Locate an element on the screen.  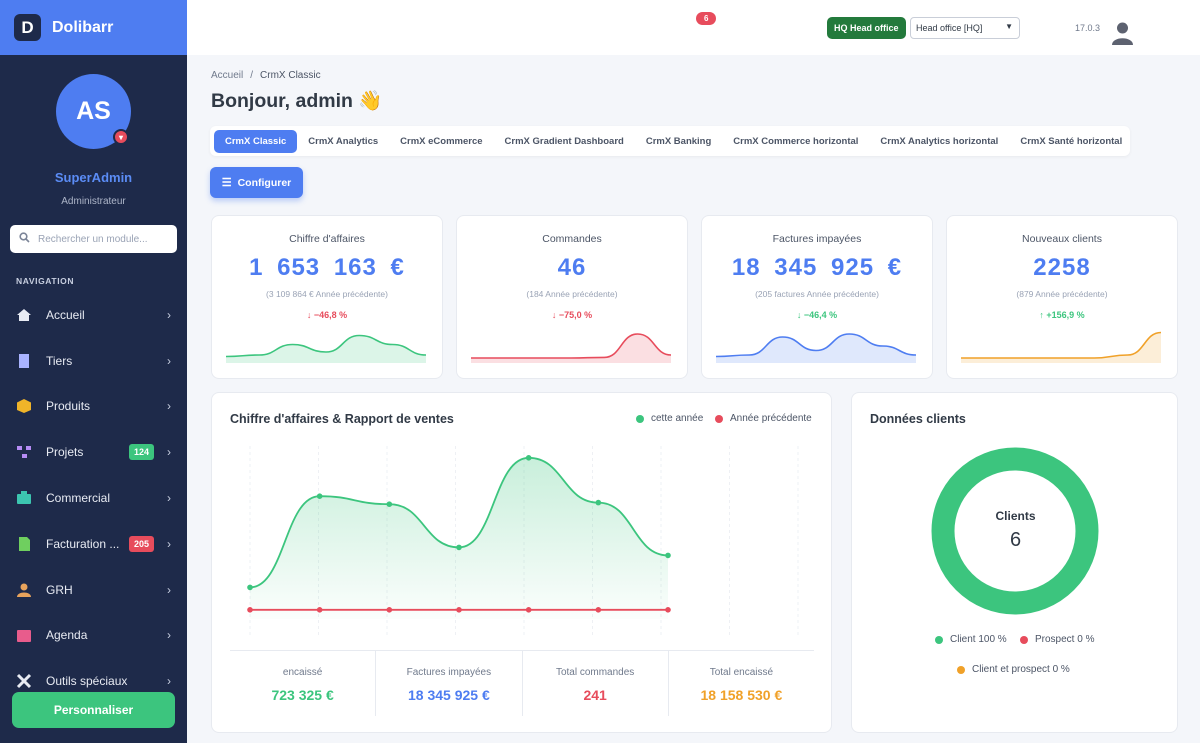
summary-value: 241 is located at coordinates (595, 695).